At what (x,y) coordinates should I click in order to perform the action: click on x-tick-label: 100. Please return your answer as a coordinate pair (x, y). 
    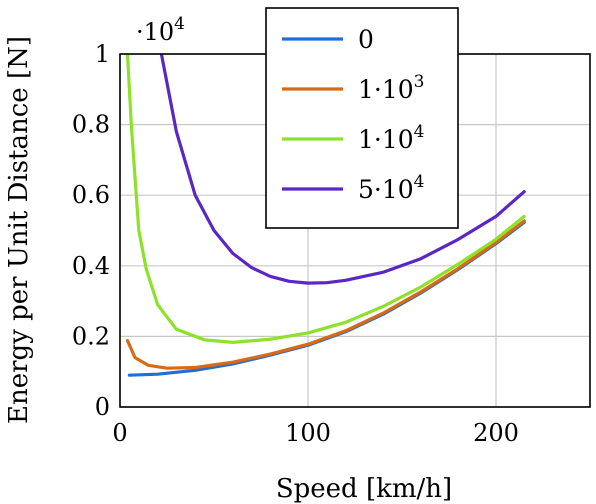
    Looking at the image, I should click on (308, 433).